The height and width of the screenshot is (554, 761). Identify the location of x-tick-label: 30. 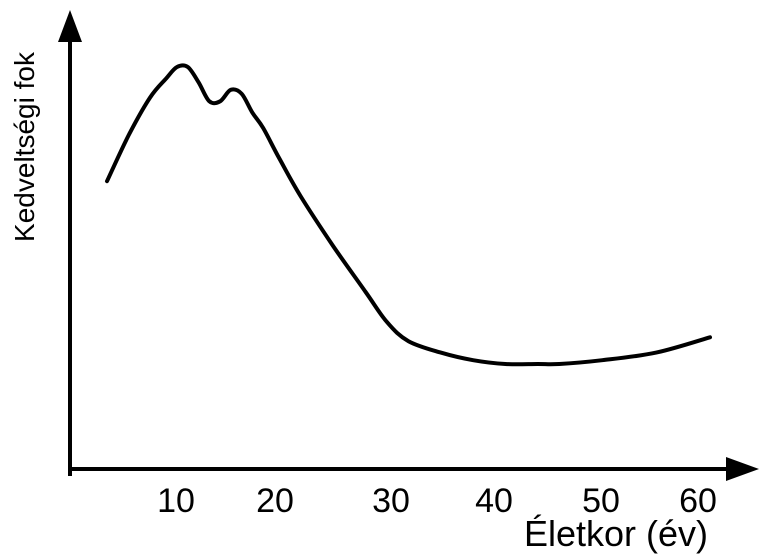
(391, 501).